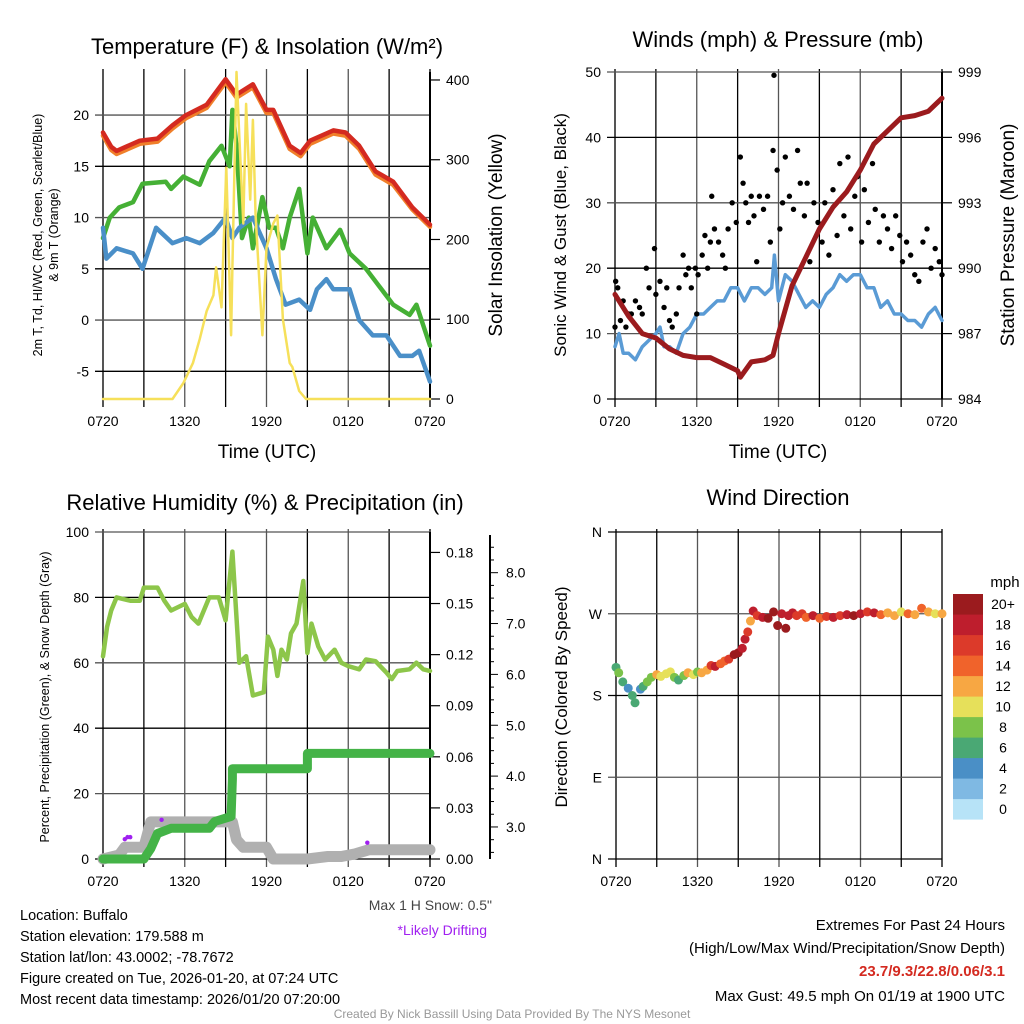 The image size is (1024, 1024). I want to click on likely-drifting-point, so click(367, 842).